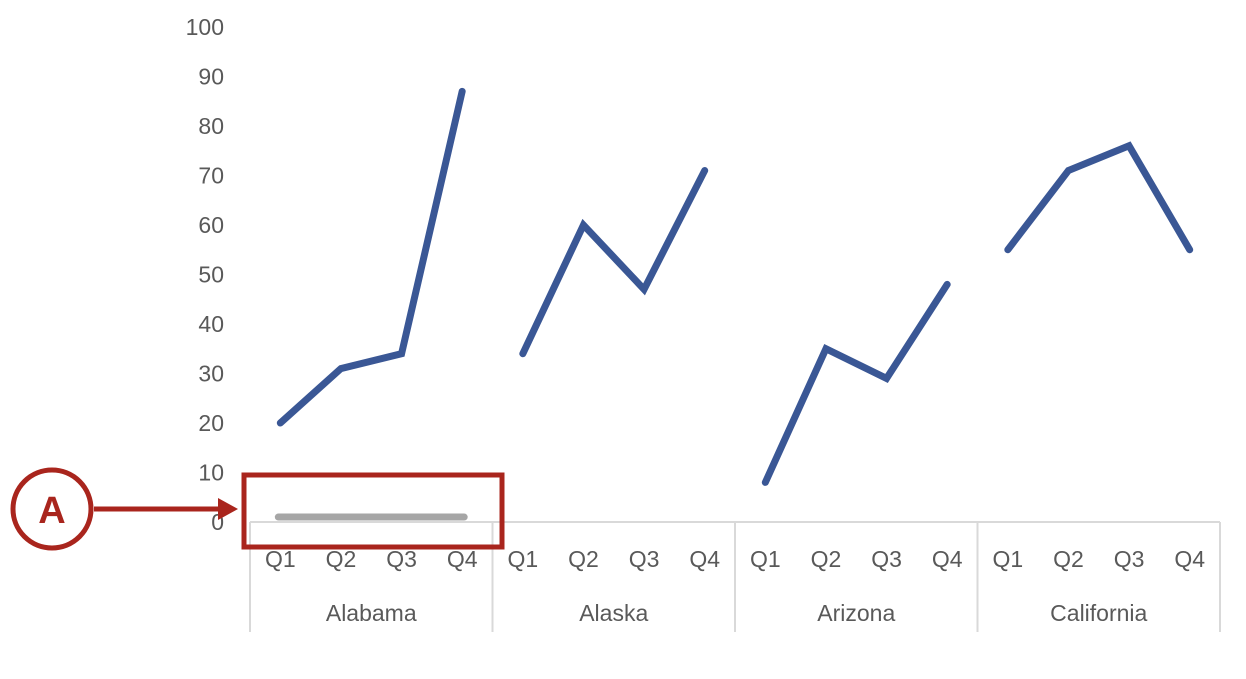 Image resolution: width=1246 pixels, height=679 pixels. Describe the element at coordinates (211, 374) in the screenshot. I see `y-tick-label: 30` at that location.